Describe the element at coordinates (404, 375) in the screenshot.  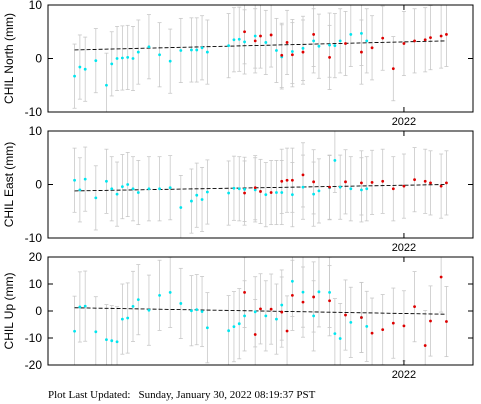
I see `x-tick-label: 2022` at that location.